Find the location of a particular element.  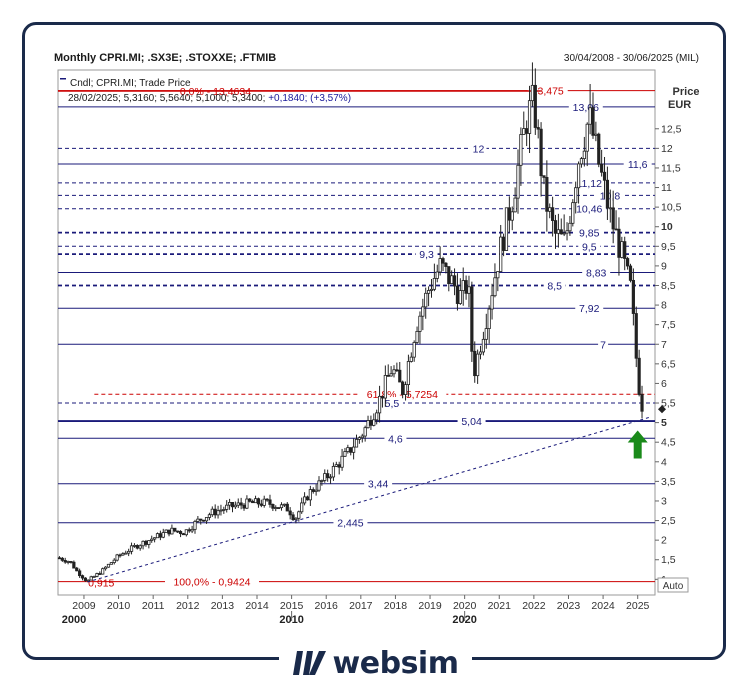

x-tick-label: 2025 is located at coordinates (638, 606).